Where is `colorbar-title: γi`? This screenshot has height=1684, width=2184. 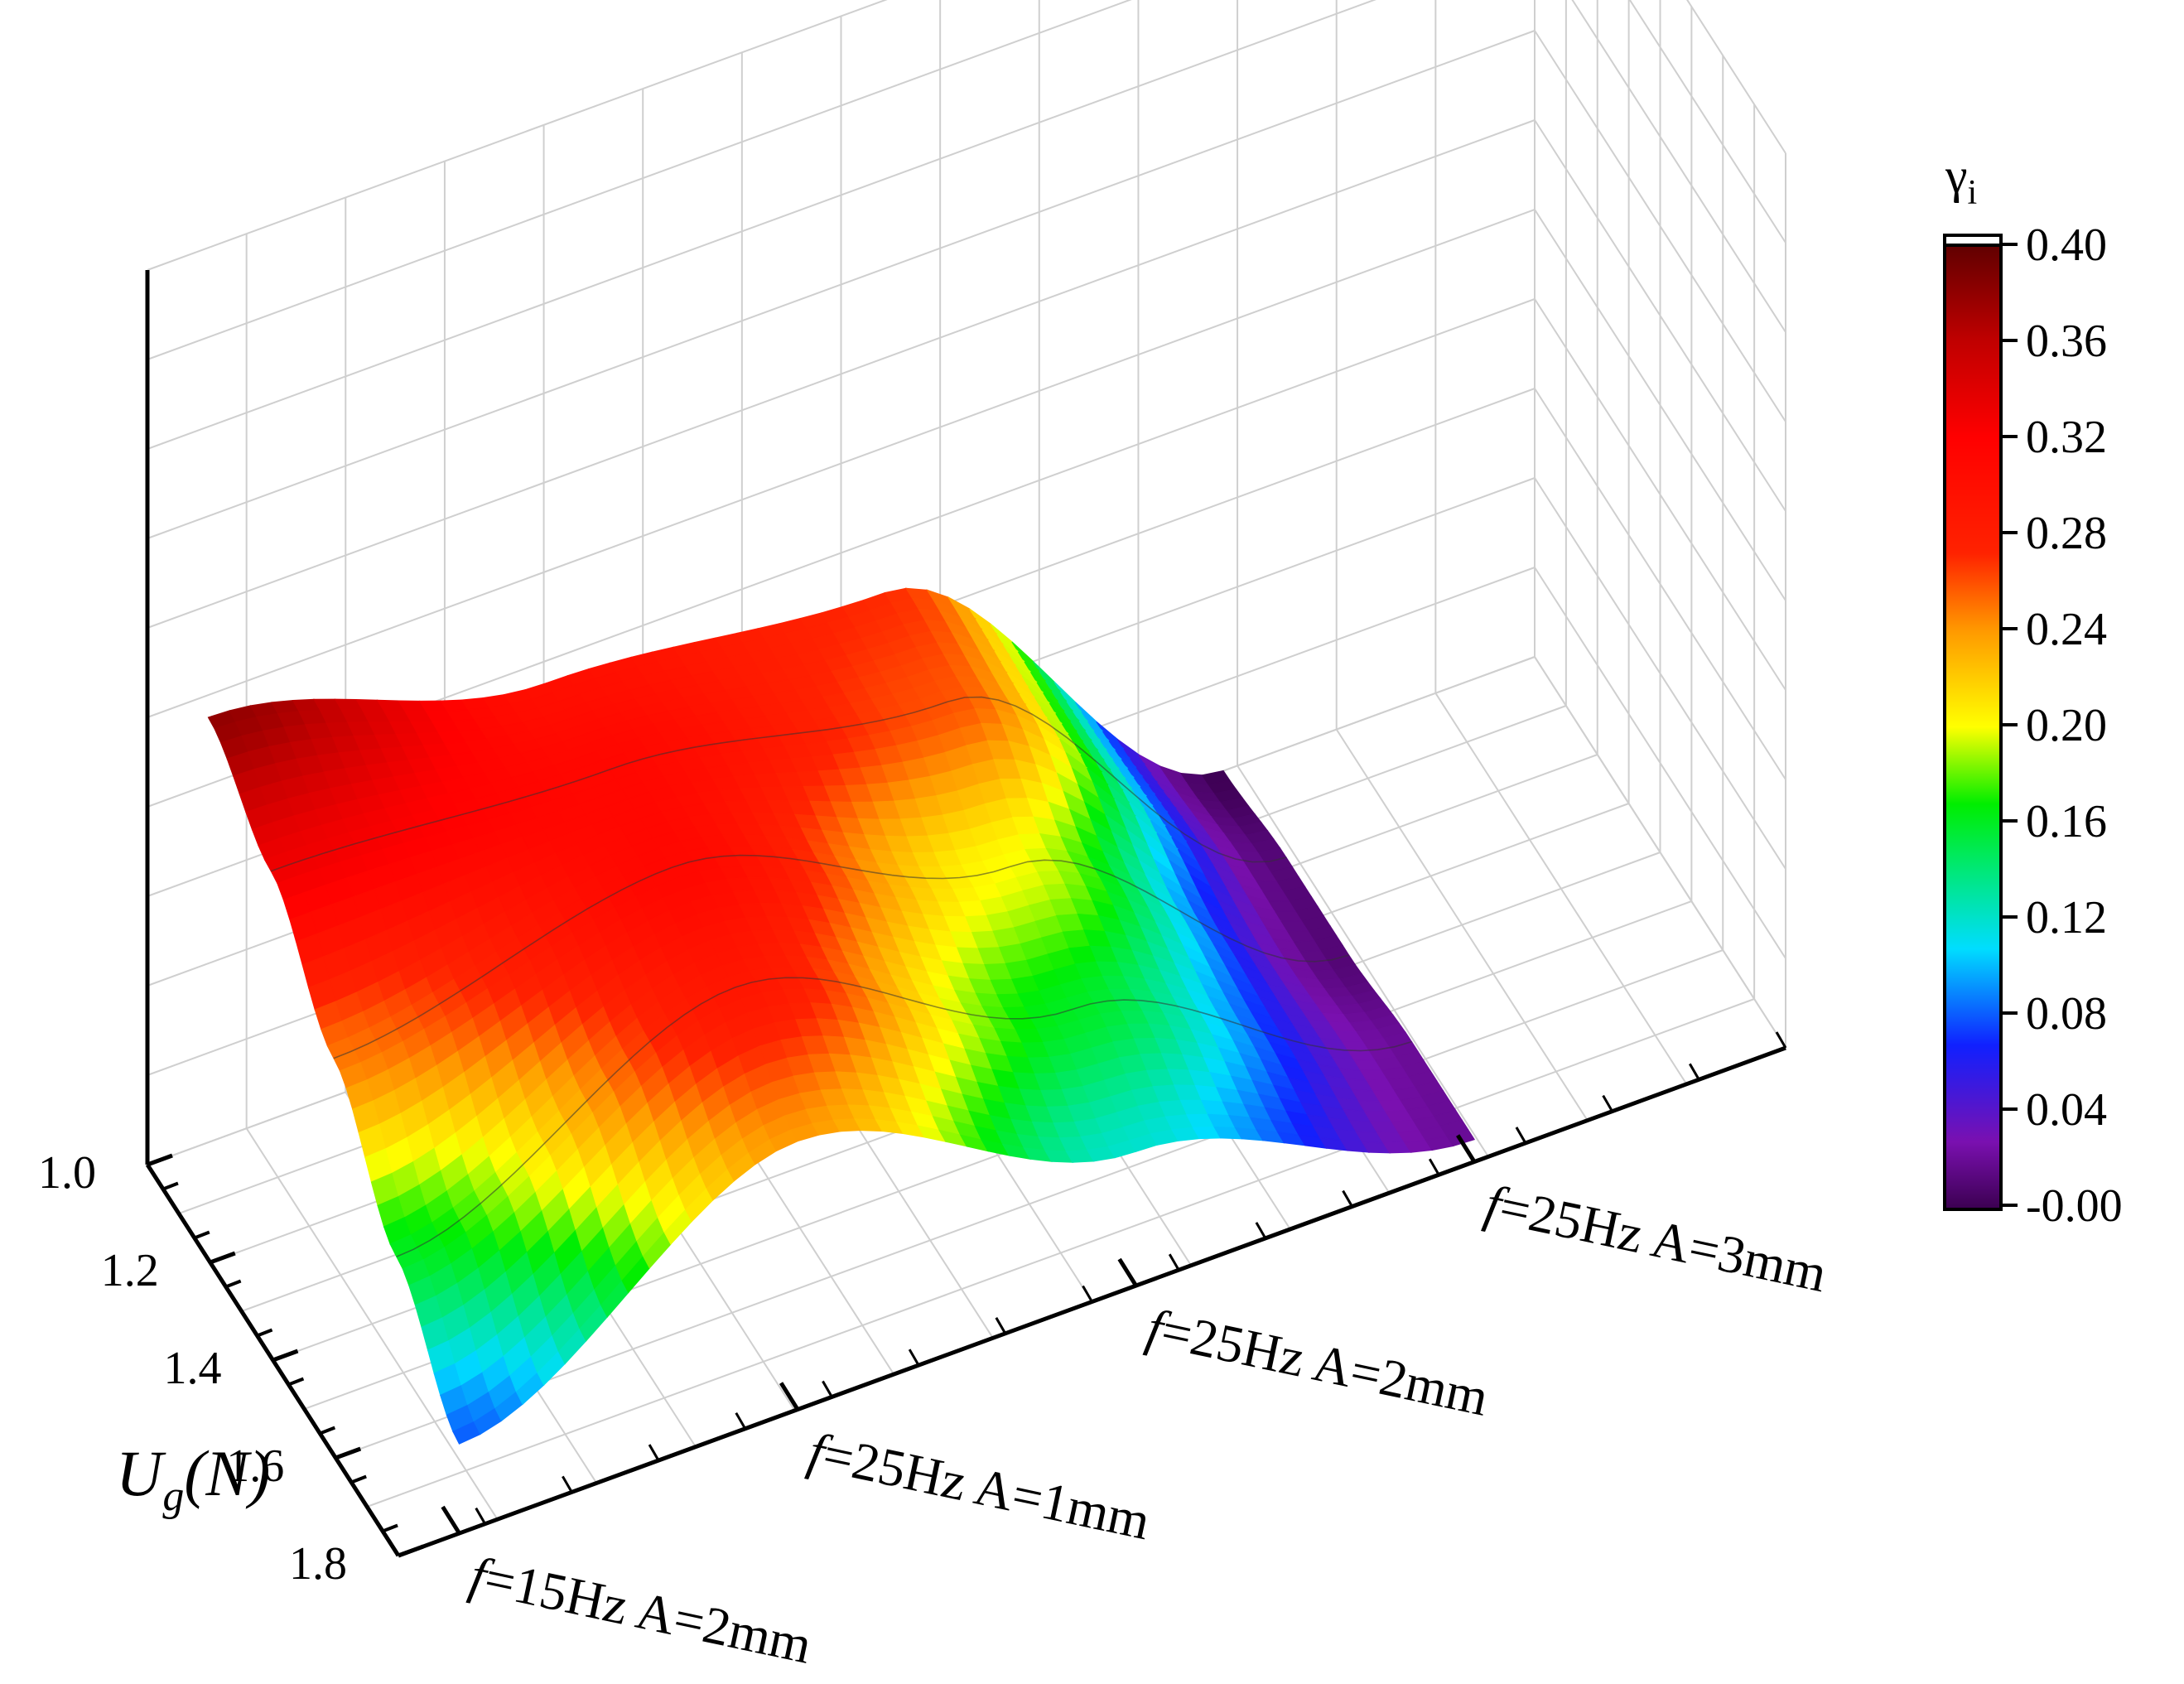
colorbar-title: γi is located at coordinates (1961, 180).